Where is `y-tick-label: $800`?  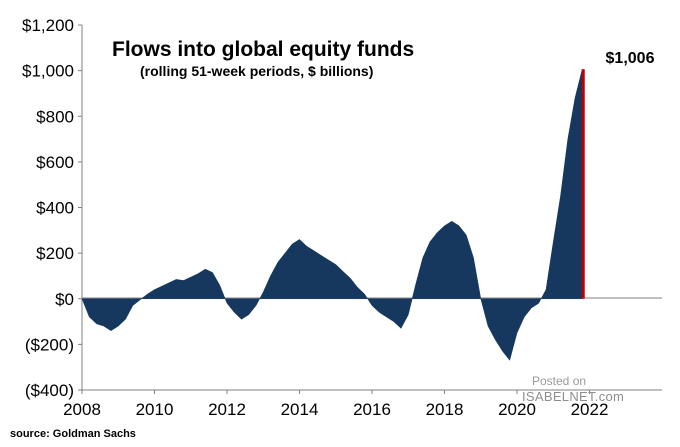
y-tick-label: $800 is located at coordinates (55, 116).